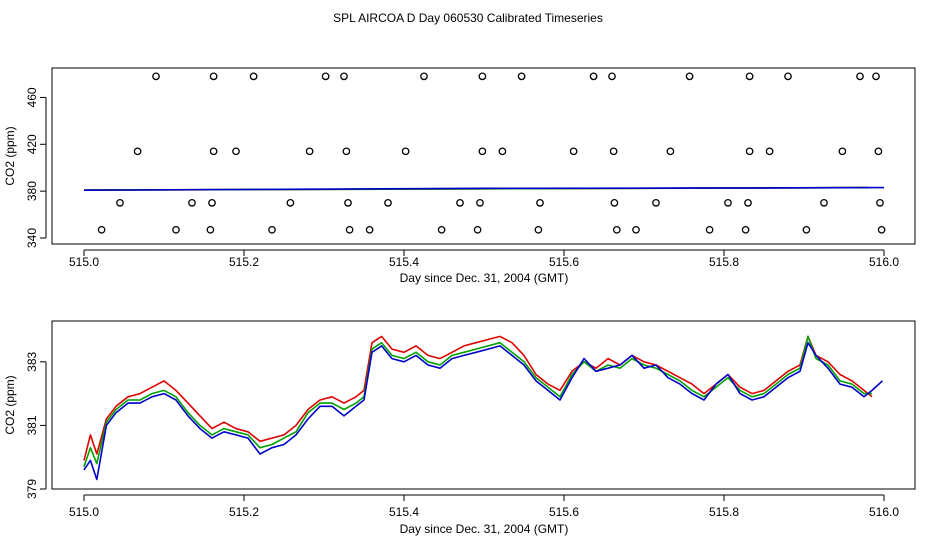  What do you see at coordinates (32, 144) in the screenshot?
I see `y-tick-label: 420` at bounding box center [32, 144].